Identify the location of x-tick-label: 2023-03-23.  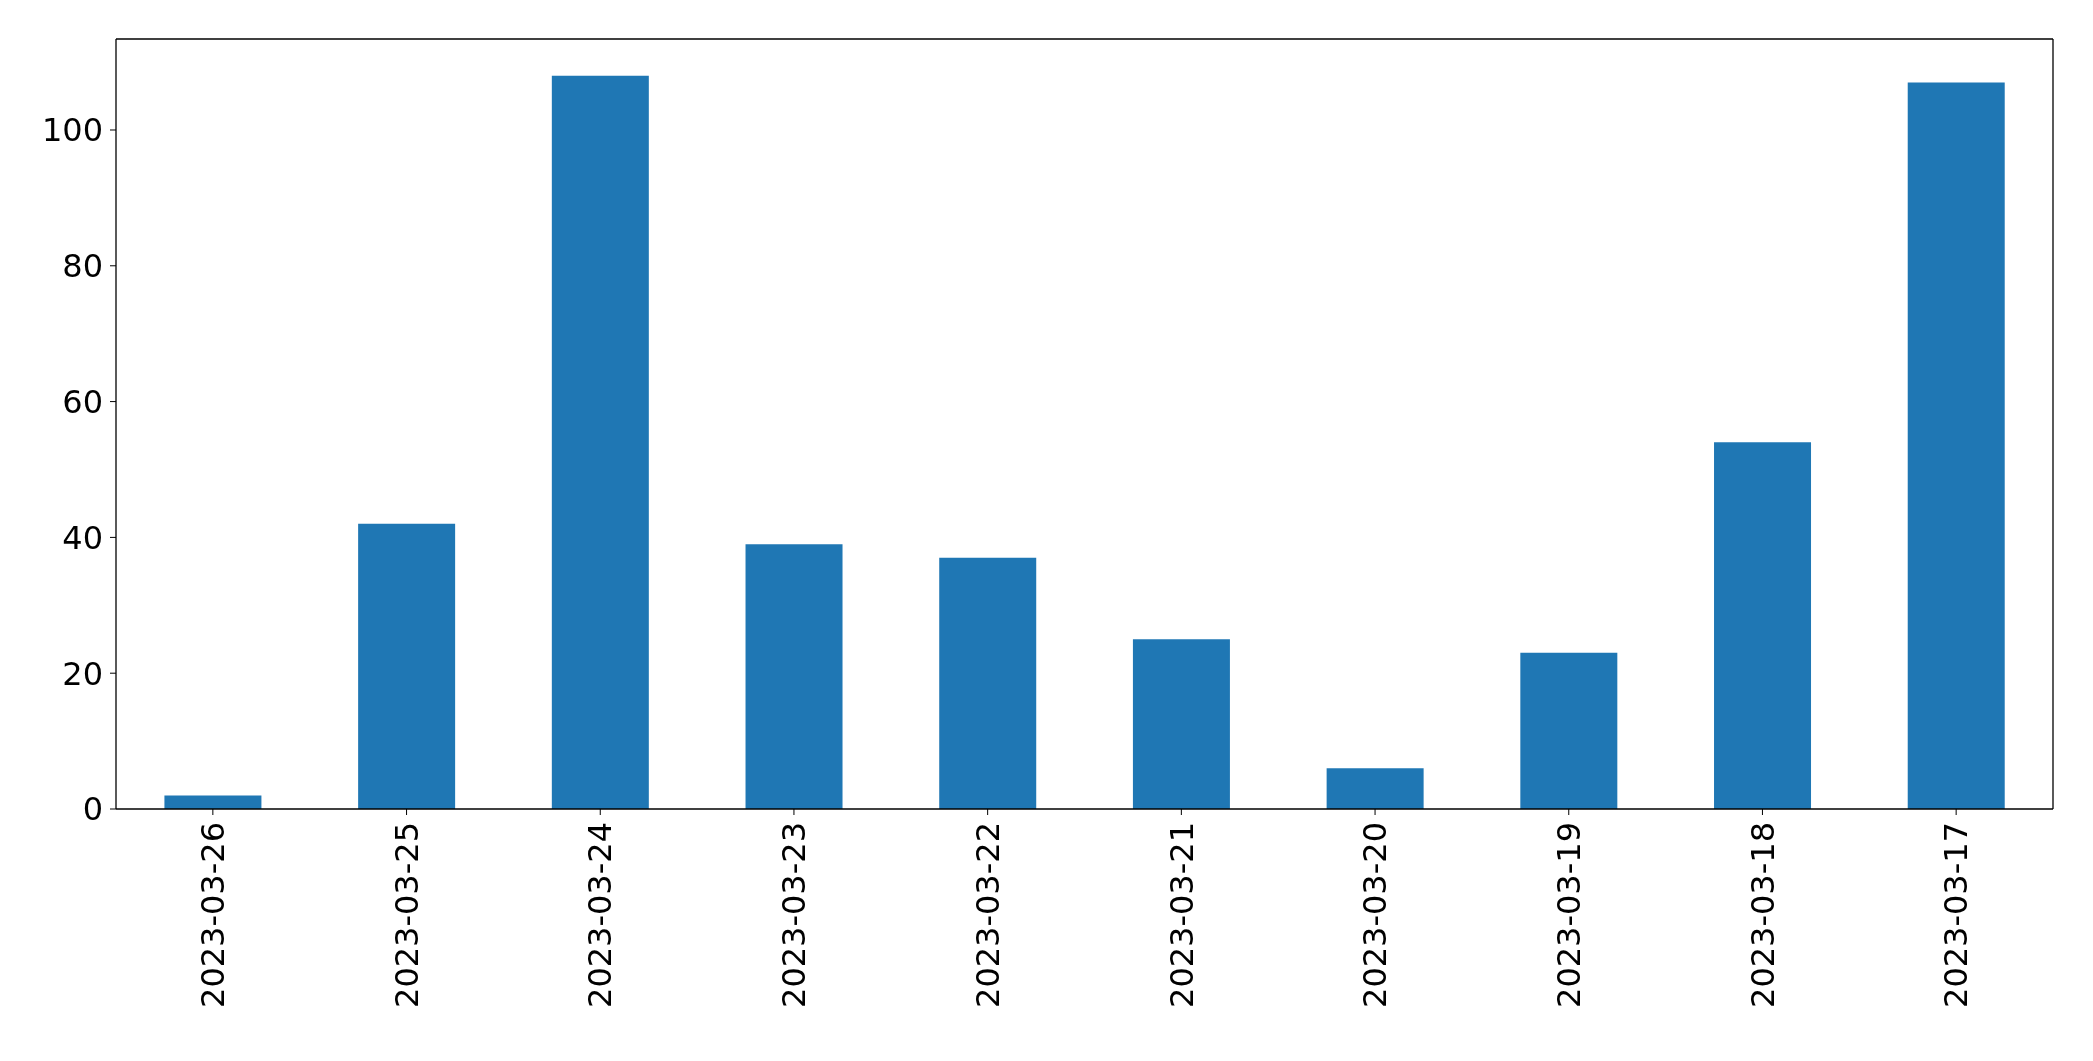
(794, 915).